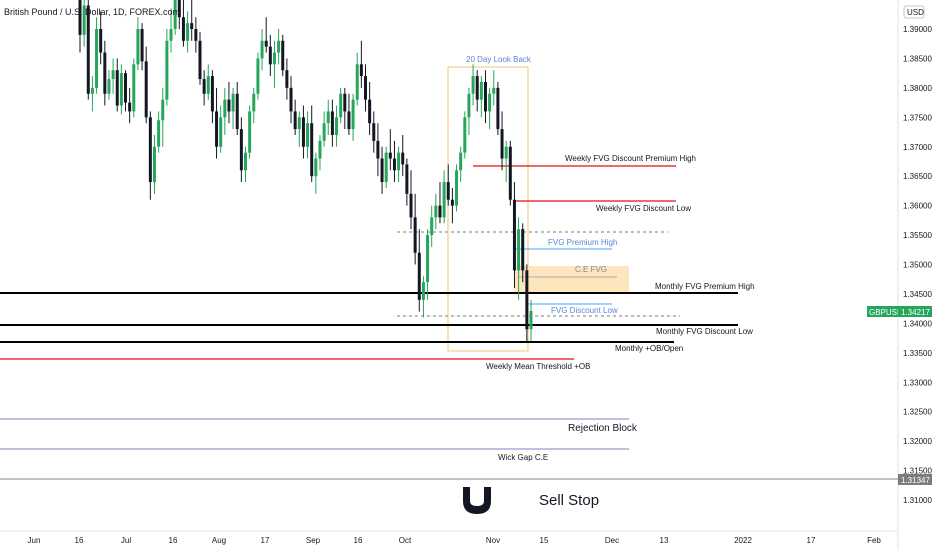 This screenshot has width=932, height=550. Describe the element at coordinates (917, 88) in the screenshot. I see `y-tick-label: 1.38000` at that location.